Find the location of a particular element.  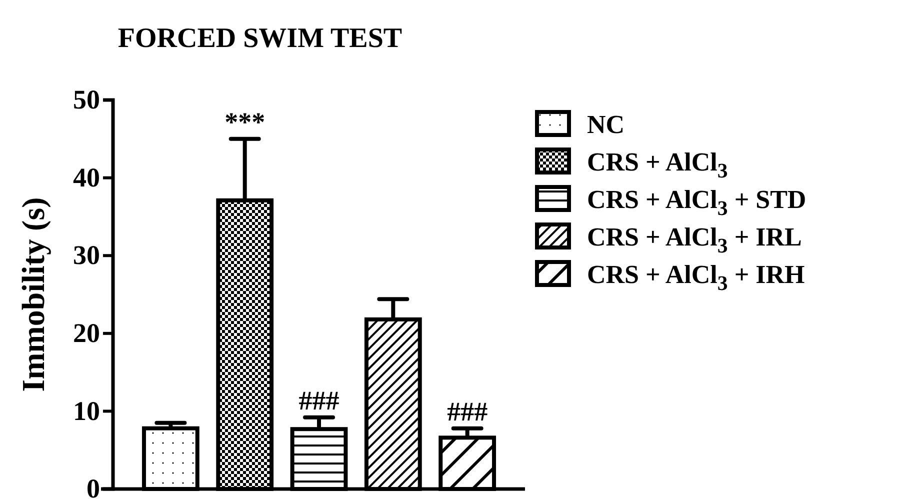

legend-label: CRS + AlCl$_{3}$ + STD is located at coordinates (696, 202).